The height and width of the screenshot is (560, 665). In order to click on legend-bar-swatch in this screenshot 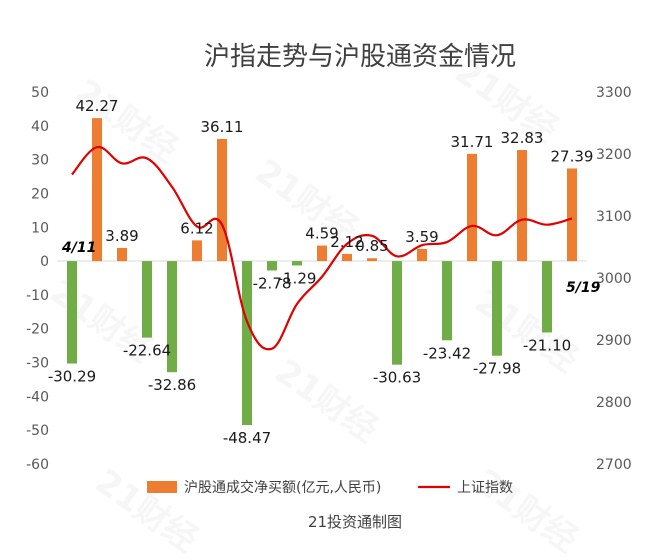, I will do `click(162, 487)`.